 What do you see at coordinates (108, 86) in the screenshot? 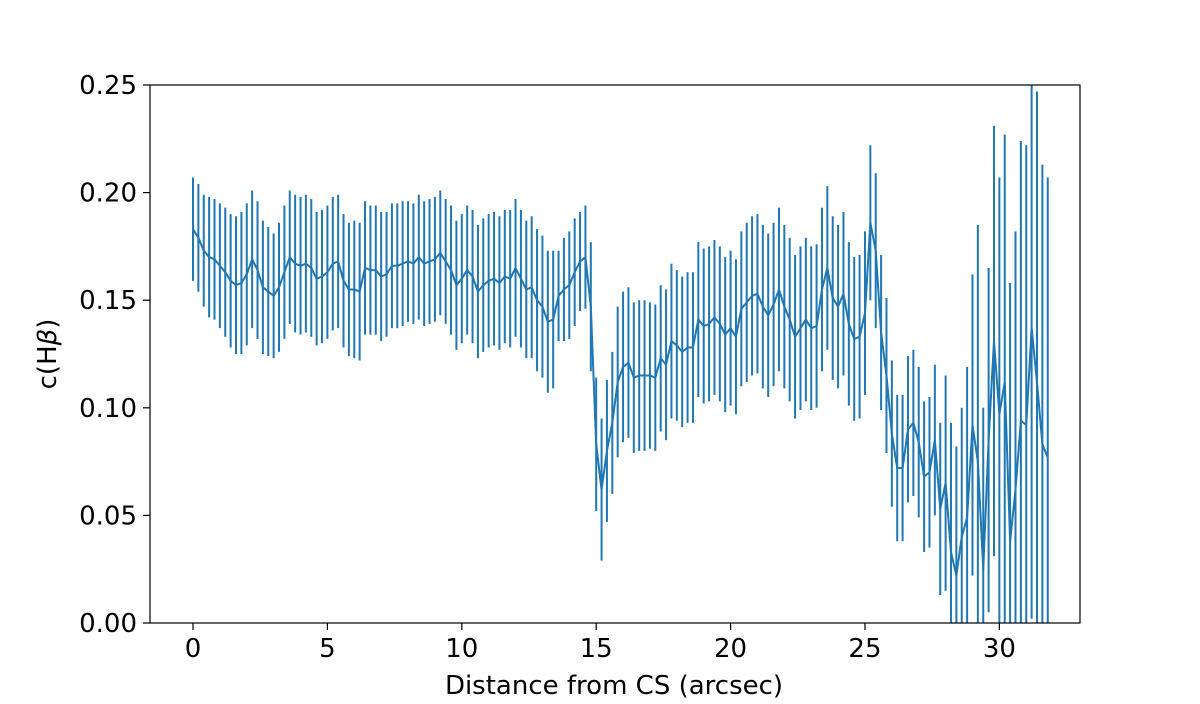
I see `y-tick-label: 0.25` at bounding box center [108, 86].